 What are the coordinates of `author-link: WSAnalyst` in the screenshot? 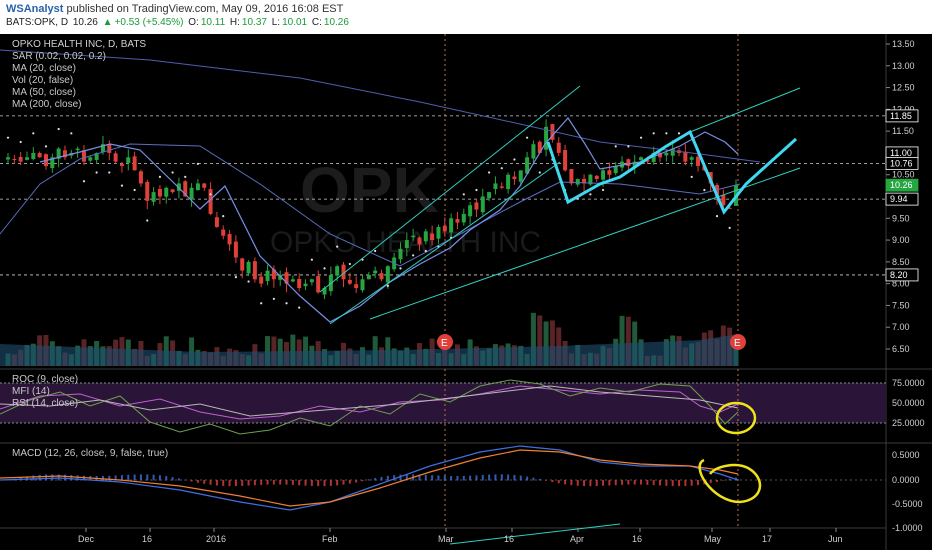 It's located at (35, 9).